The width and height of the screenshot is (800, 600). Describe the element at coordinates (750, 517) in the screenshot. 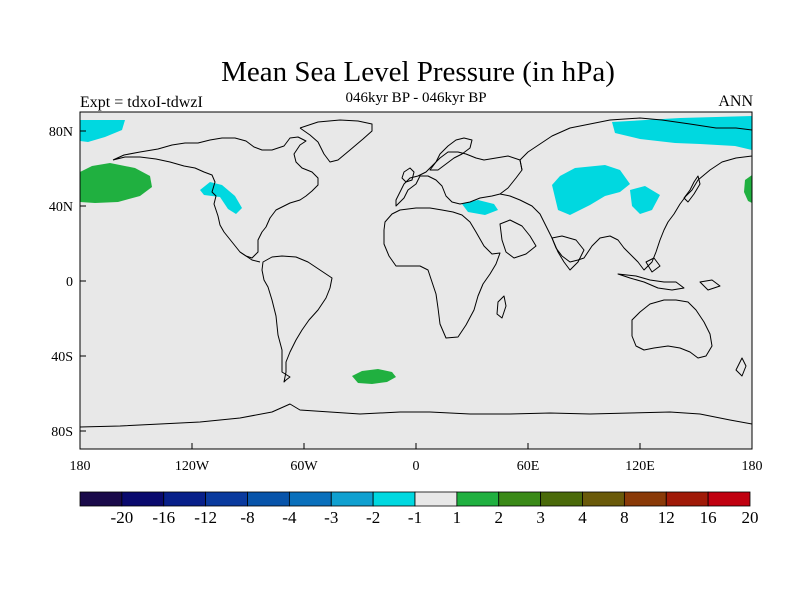

I see `colorbar-label: 20` at that location.